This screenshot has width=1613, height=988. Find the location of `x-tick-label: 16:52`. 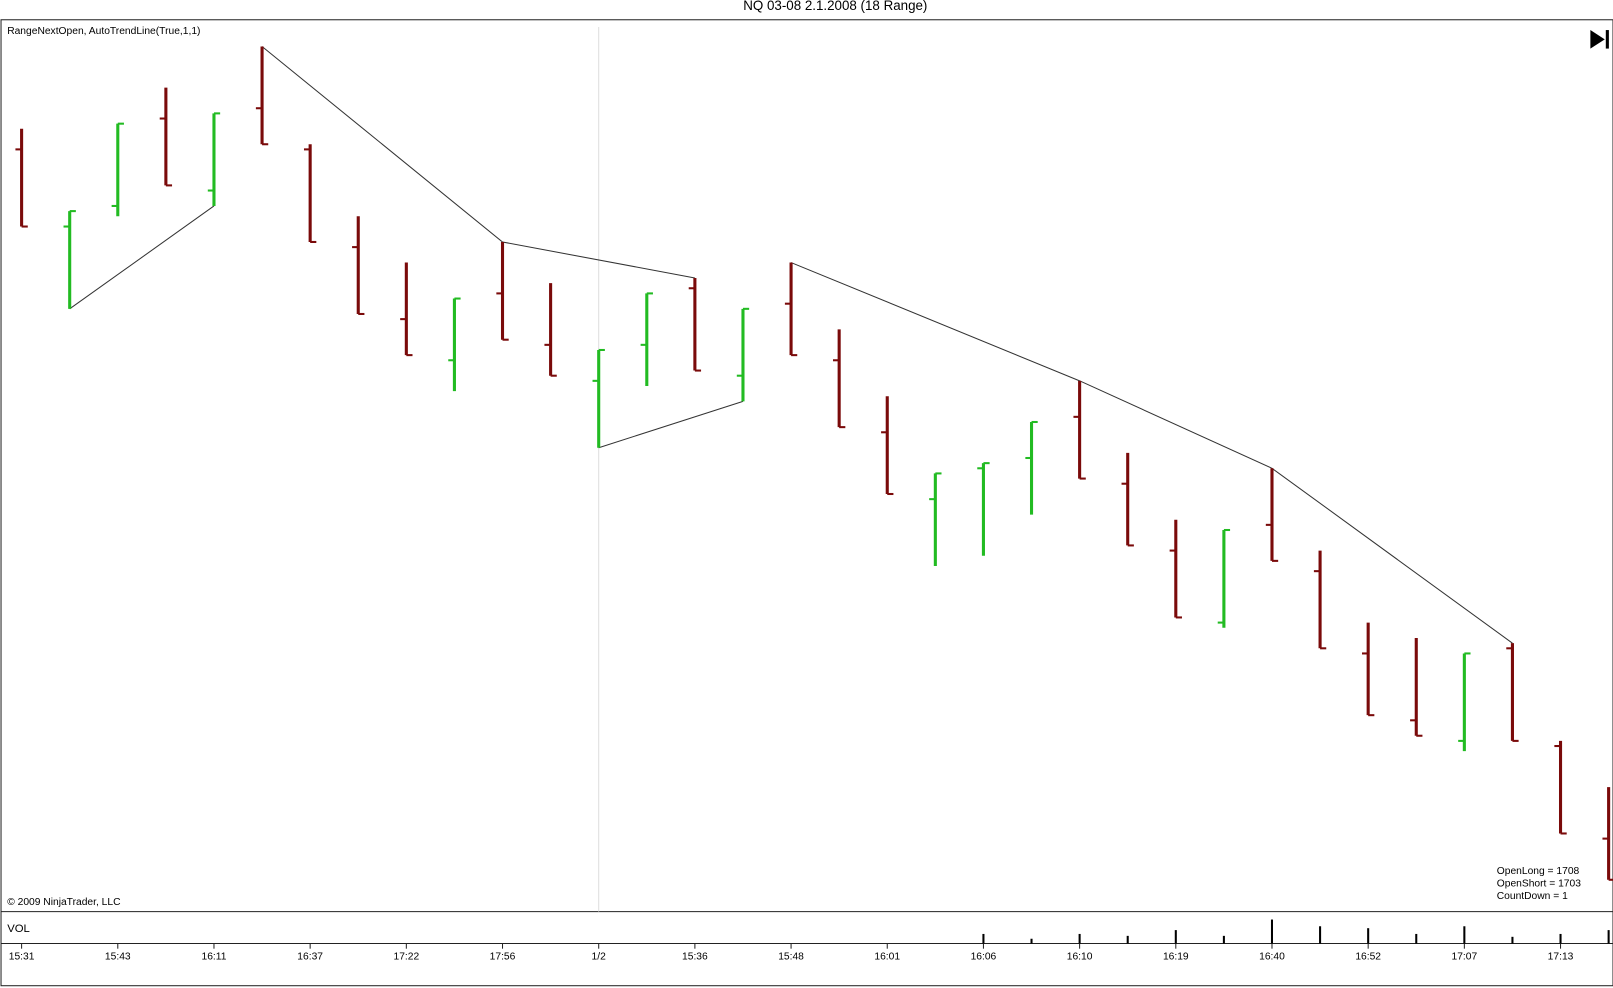

x-tick-label: 16:52 is located at coordinates (1368, 957).